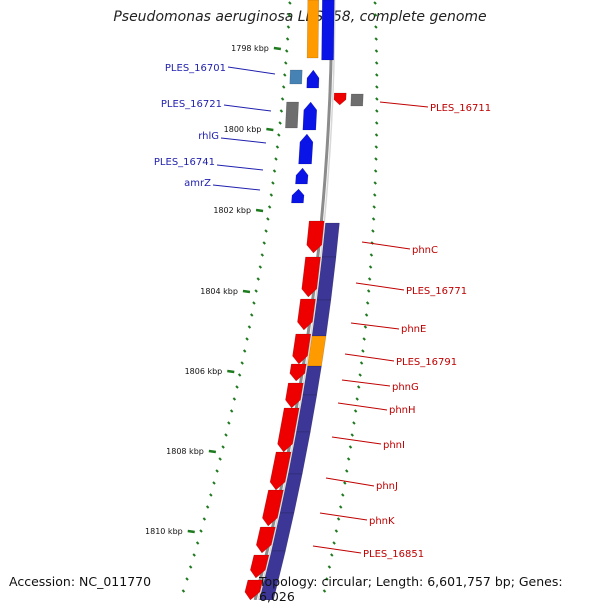  I want to click on gene-label-phnK: phnK, so click(382, 521).